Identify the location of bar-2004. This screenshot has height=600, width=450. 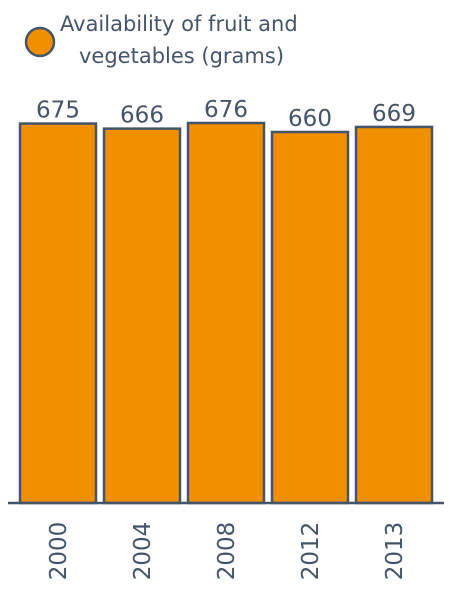
(142, 316).